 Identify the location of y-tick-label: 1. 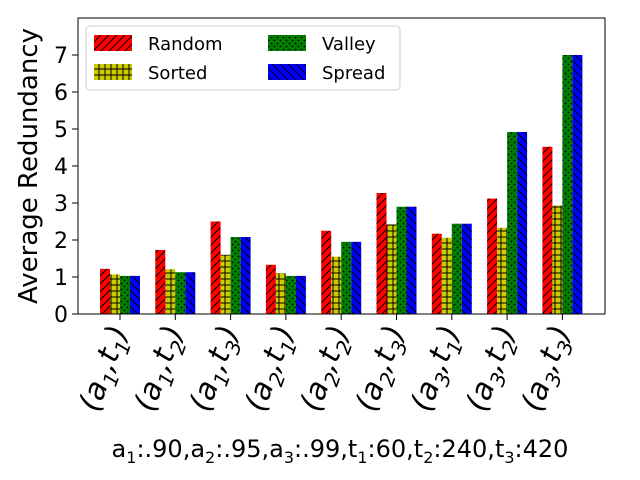
(61, 278).